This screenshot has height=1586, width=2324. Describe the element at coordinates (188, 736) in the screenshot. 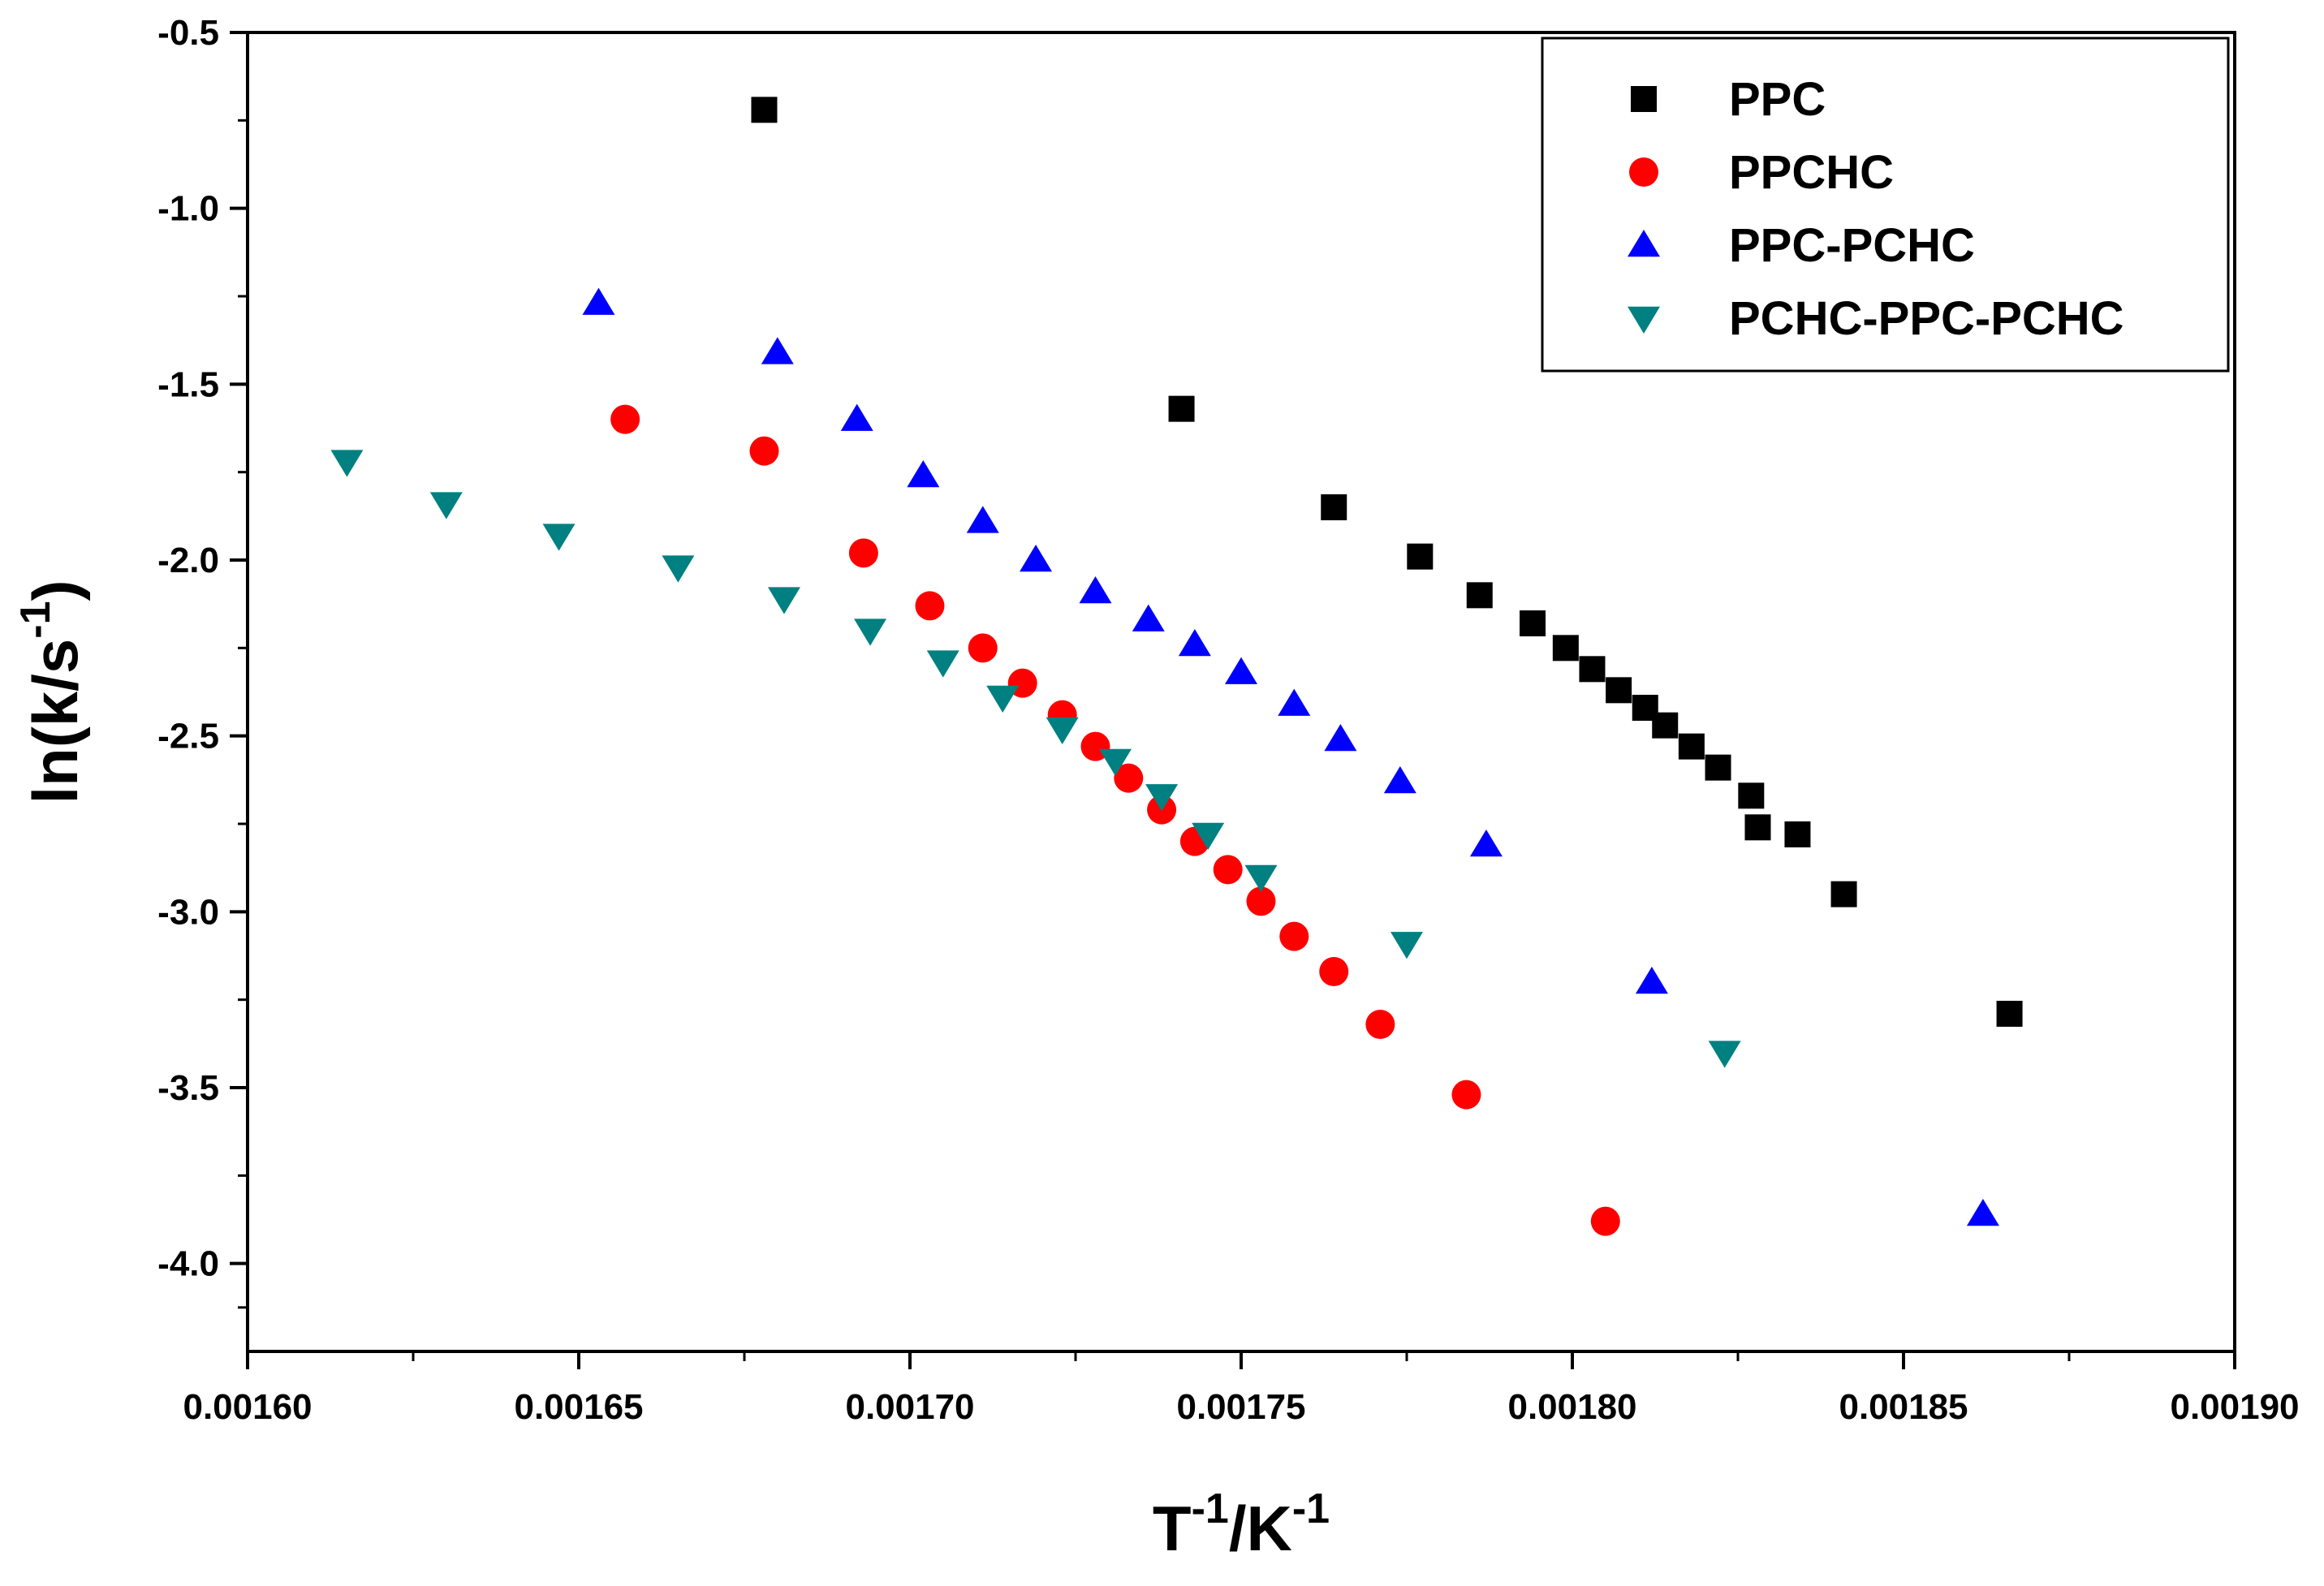

I see `y-tick-label: -2.5` at that location.